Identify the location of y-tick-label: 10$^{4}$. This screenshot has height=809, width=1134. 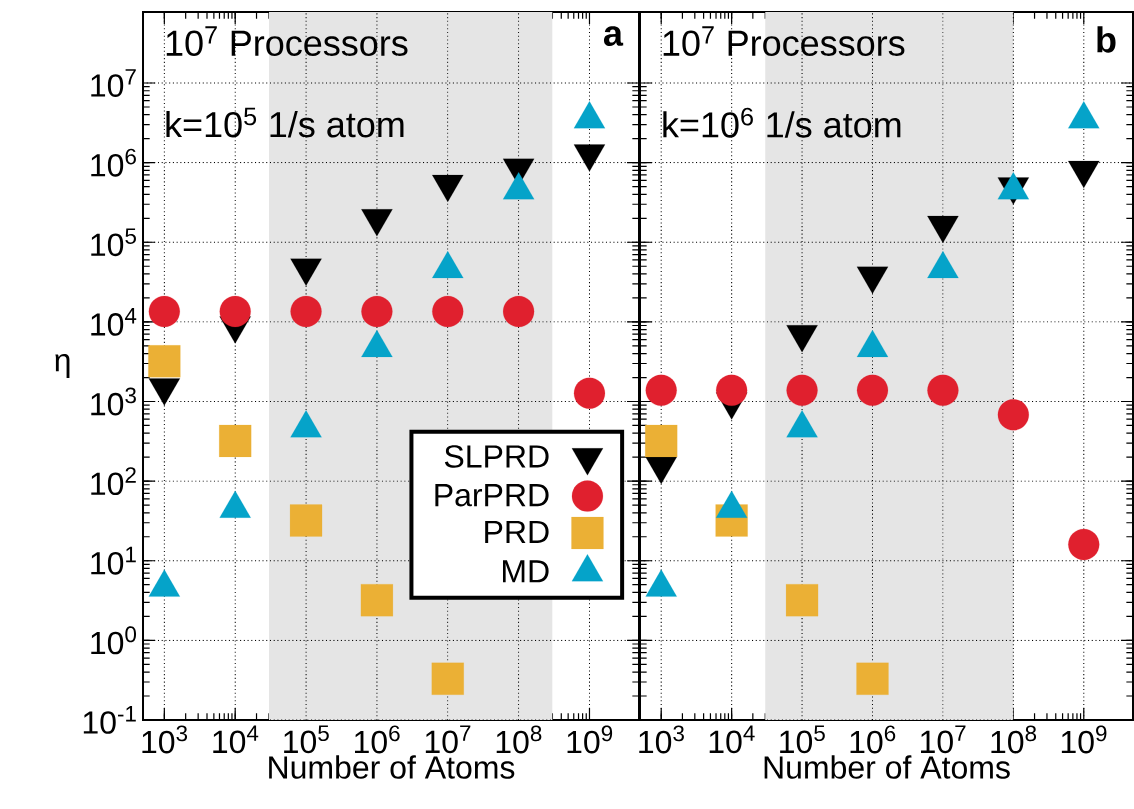
(114, 322).